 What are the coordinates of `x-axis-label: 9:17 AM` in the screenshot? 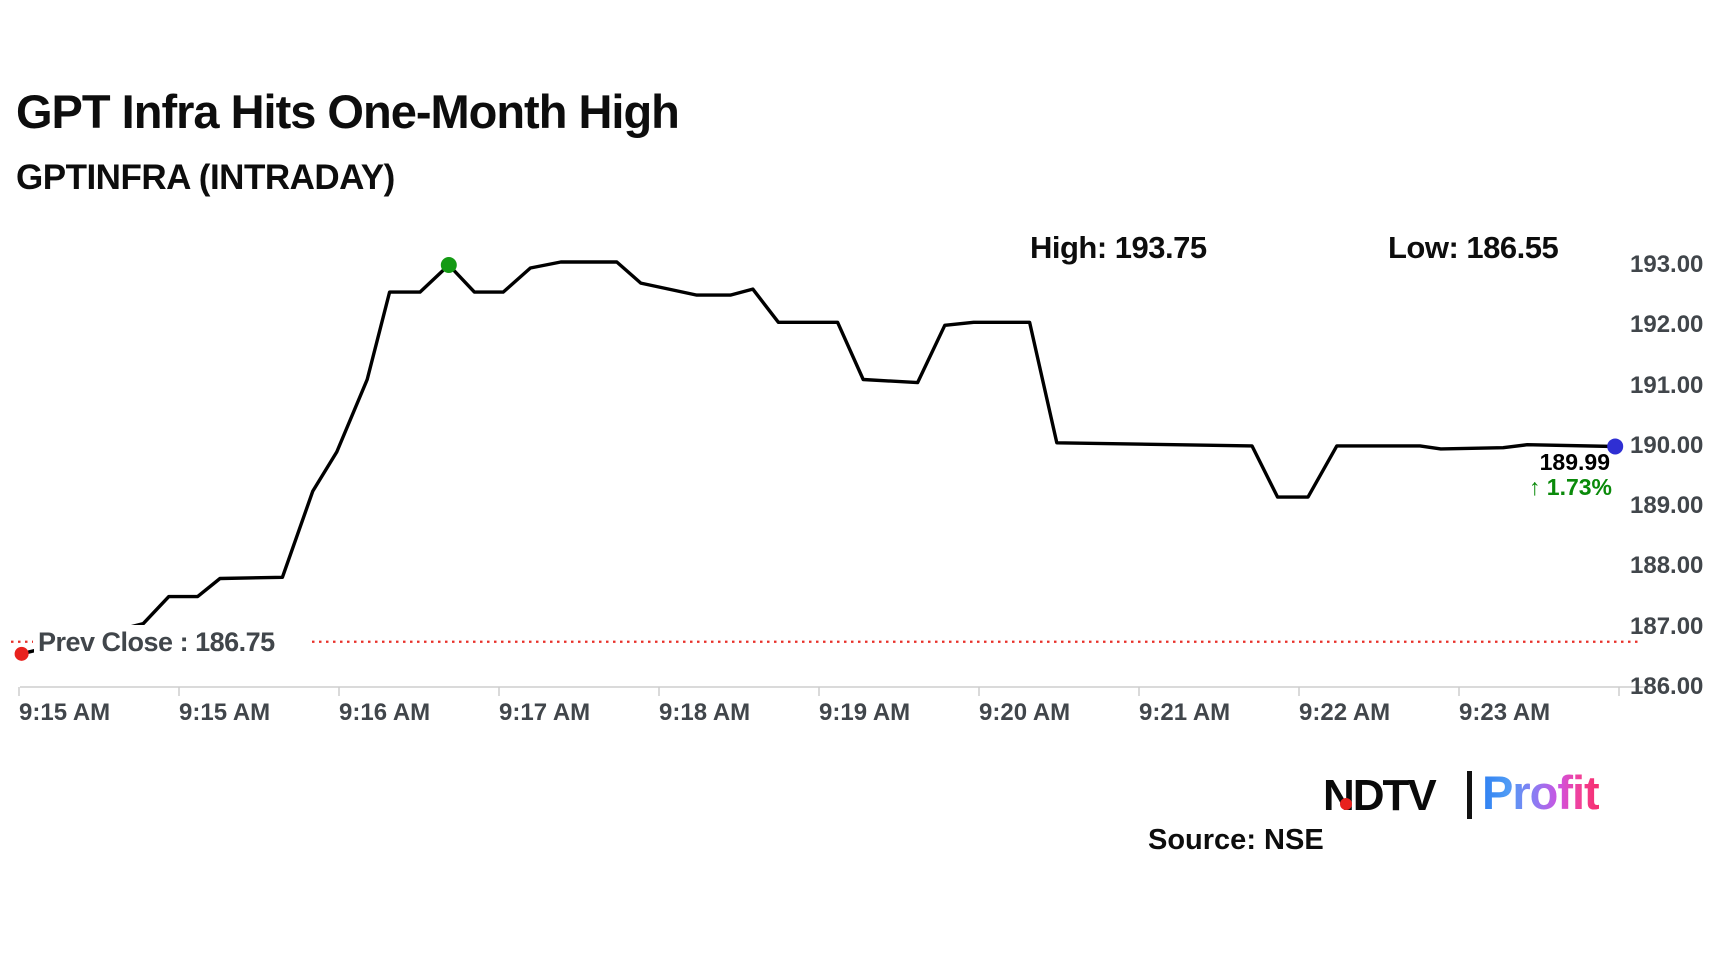 It's located at (545, 712).